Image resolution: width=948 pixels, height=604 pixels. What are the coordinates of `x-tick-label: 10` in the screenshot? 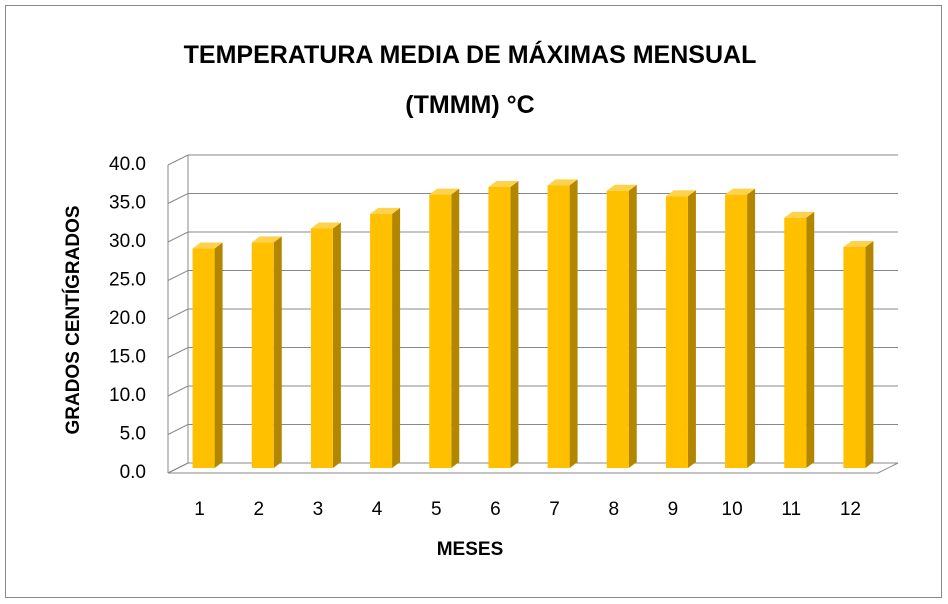 It's located at (732, 509).